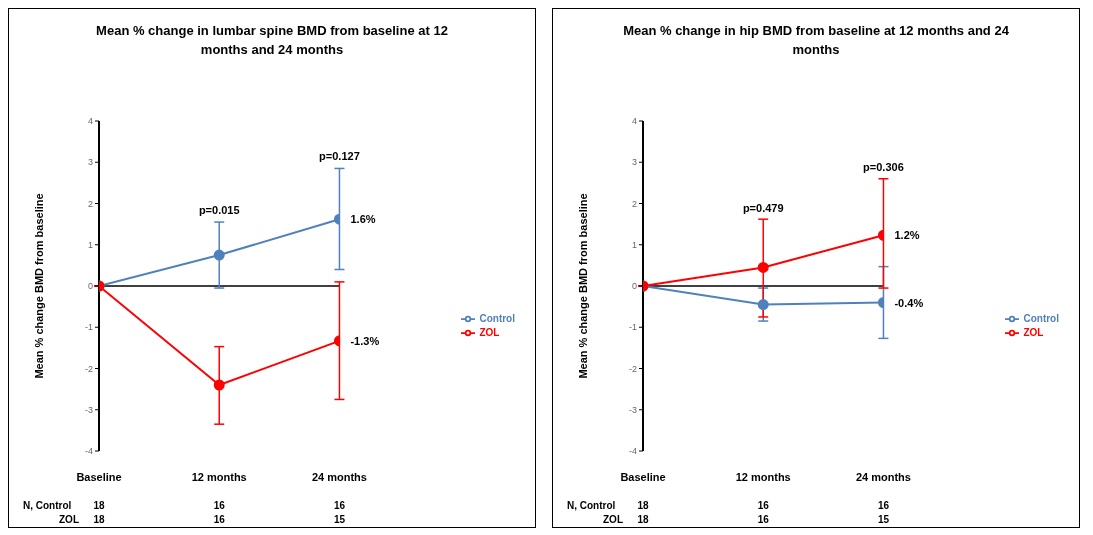  What do you see at coordinates (339, 156) in the screenshot?
I see `annotation: p=0.127` at bounding box center [339, 156].